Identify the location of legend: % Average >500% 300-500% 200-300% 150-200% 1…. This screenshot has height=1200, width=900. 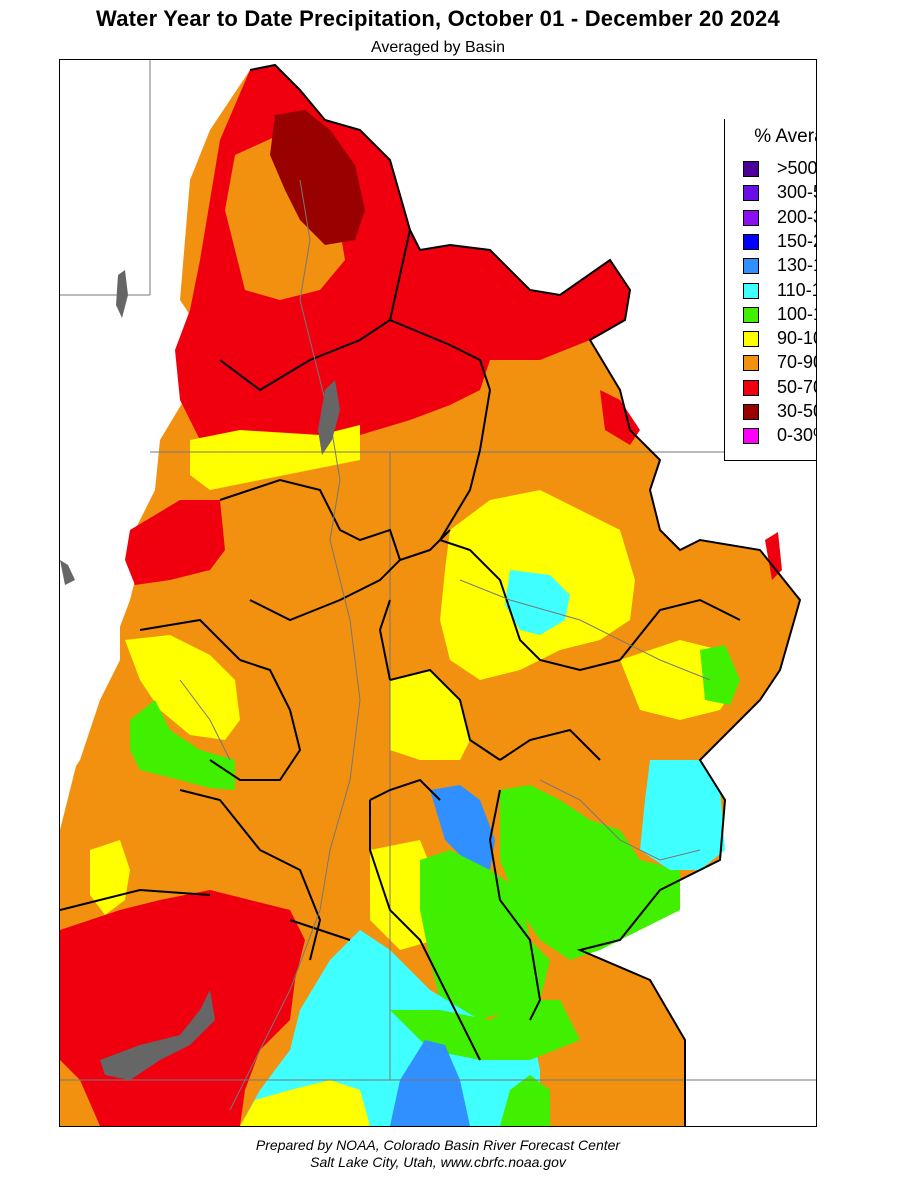
(770, 290).